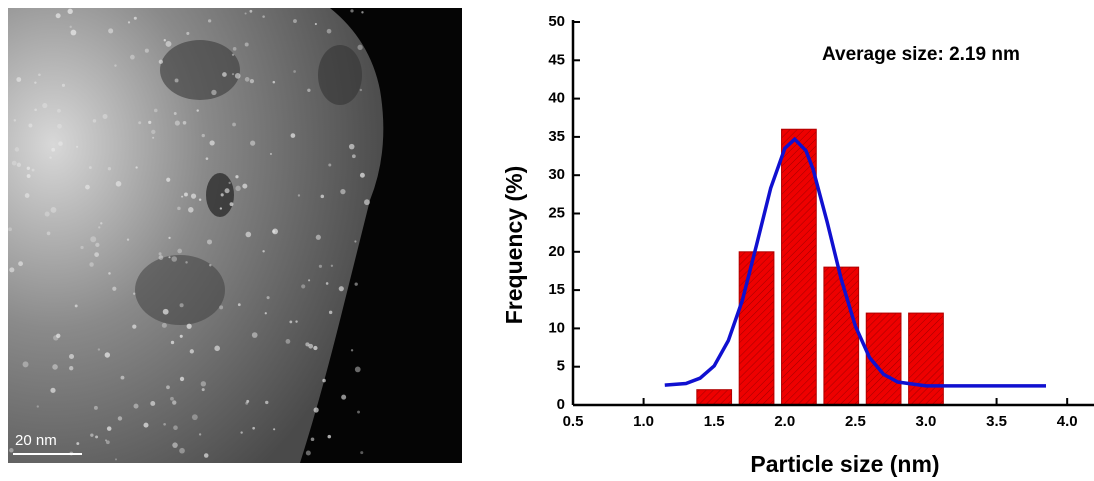  Describe the element at coordinates (844, 464) in the screenshot. I see `x-axis-label: Particle size (nm)` at that location.